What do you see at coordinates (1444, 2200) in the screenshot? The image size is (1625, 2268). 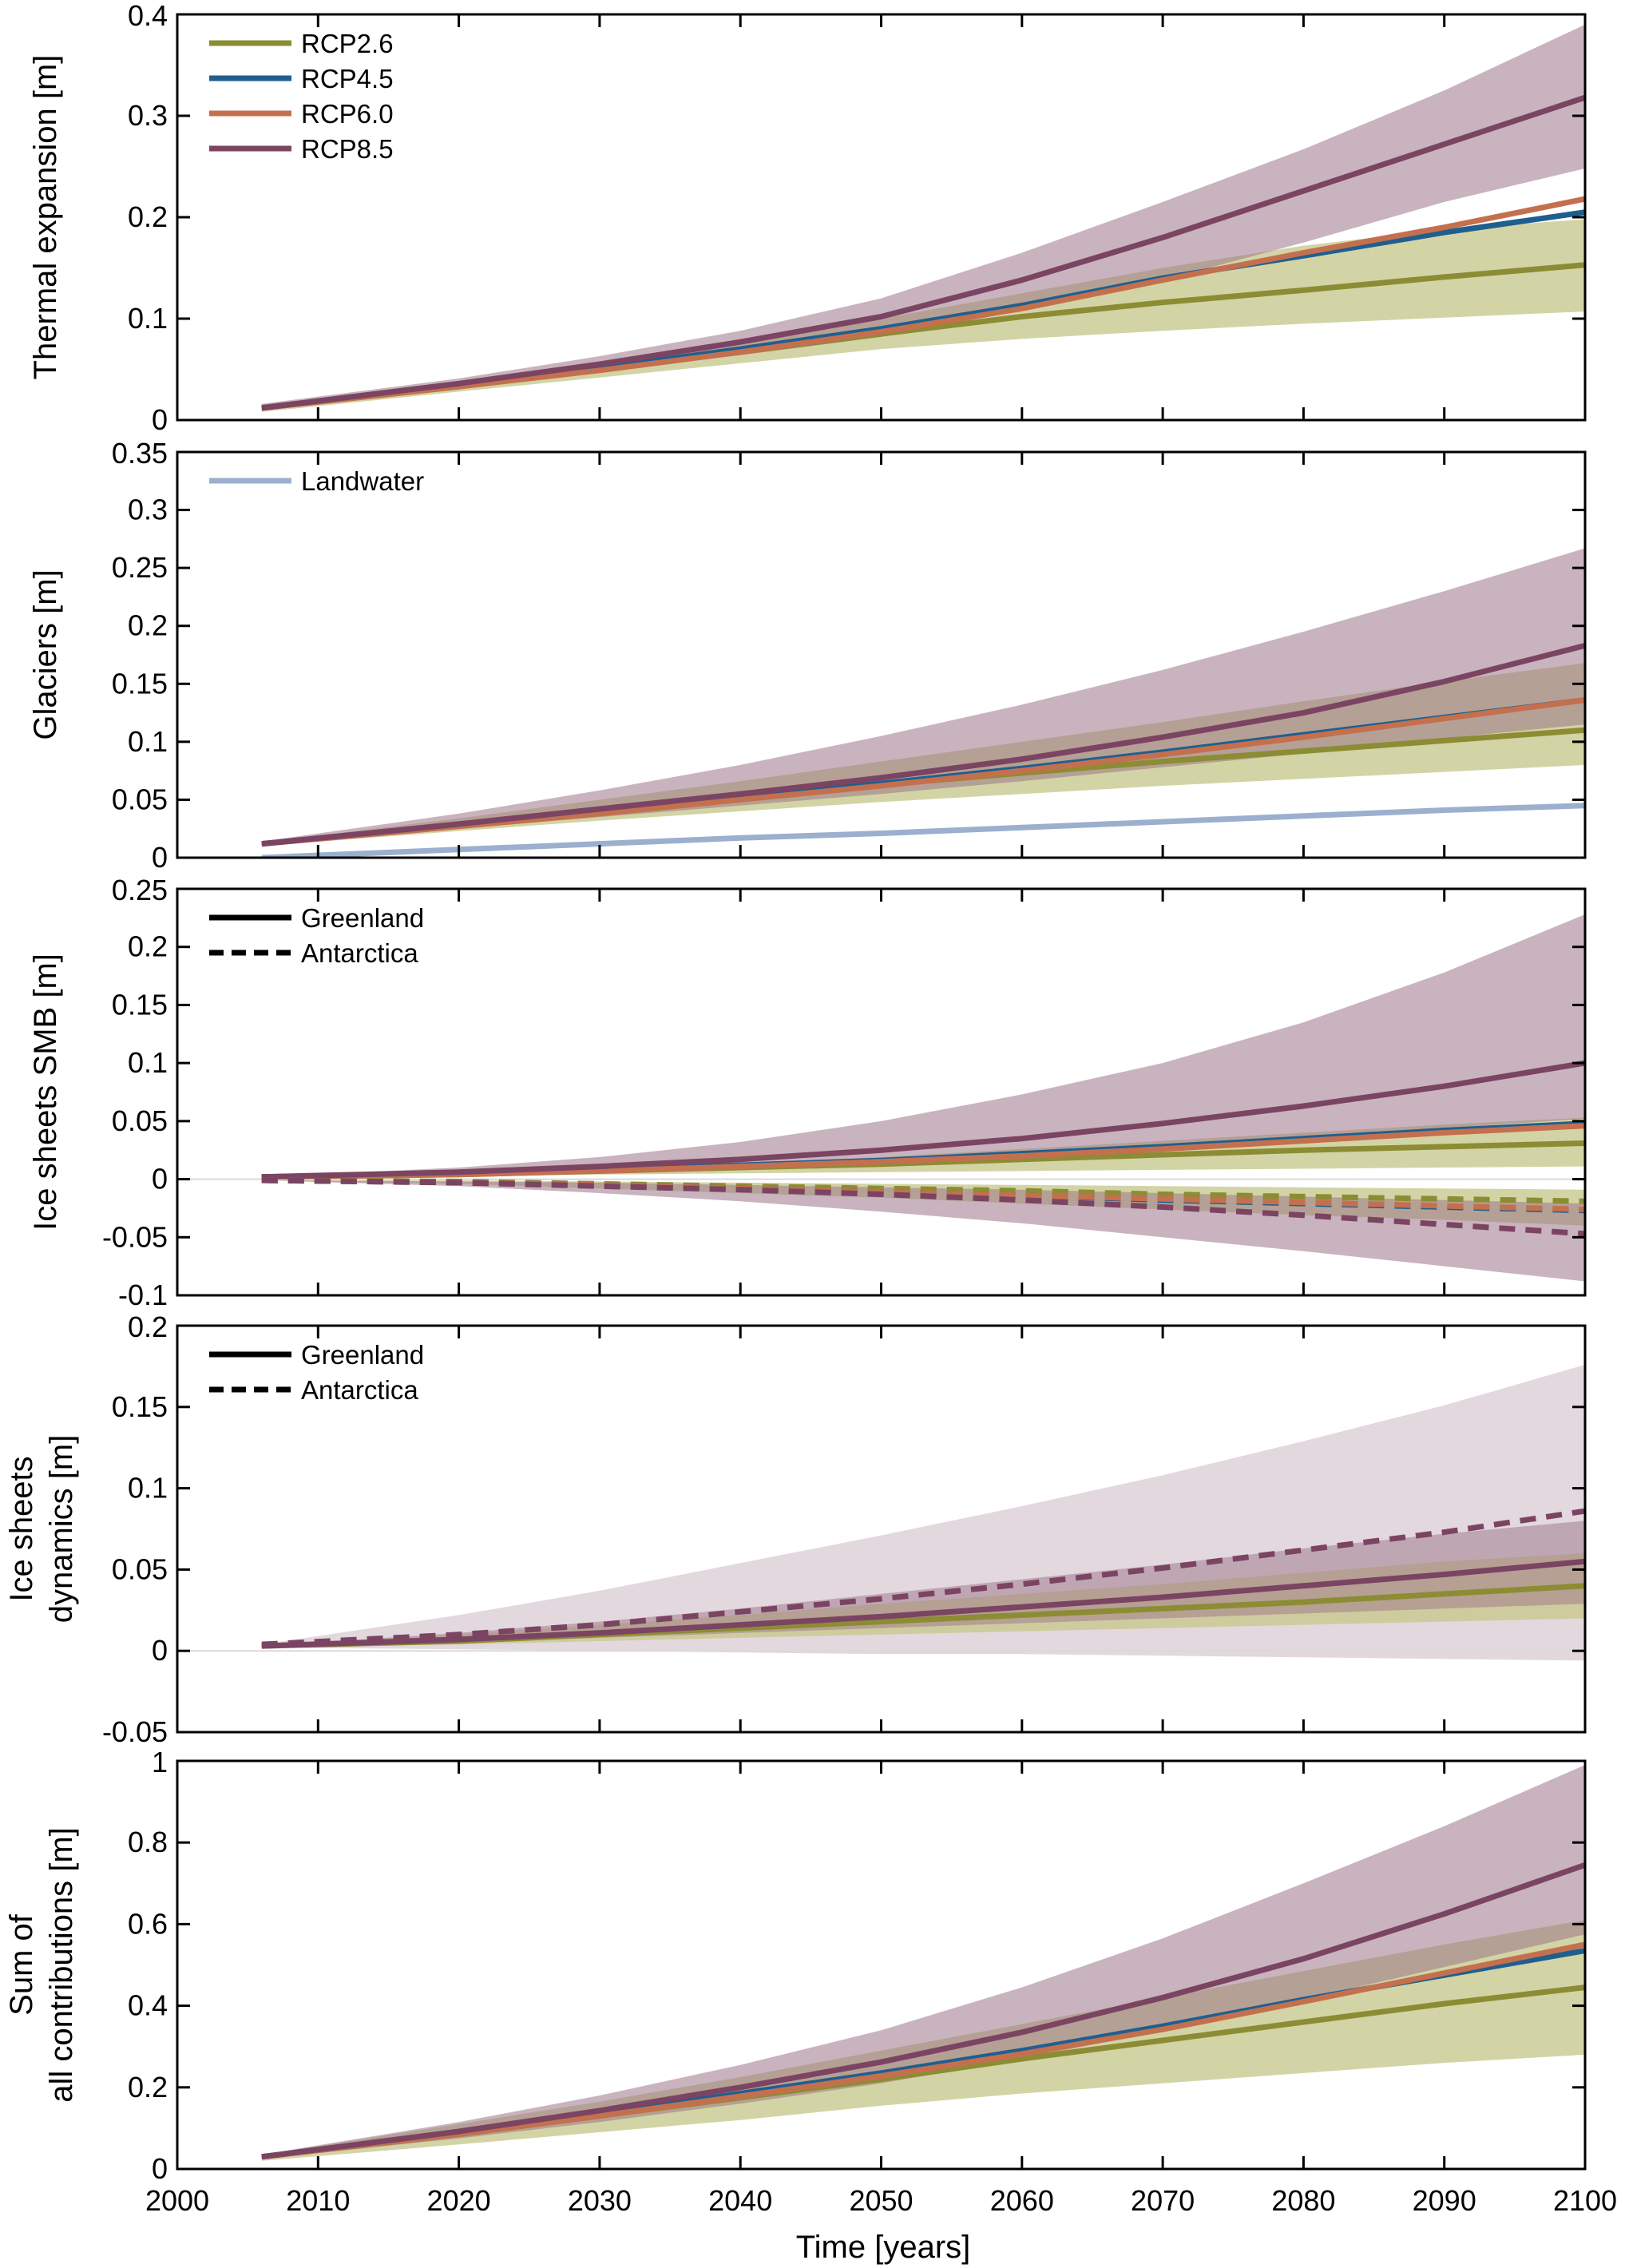 I see `x-tick-label: 2090` at bounding box center [1444, 2200].